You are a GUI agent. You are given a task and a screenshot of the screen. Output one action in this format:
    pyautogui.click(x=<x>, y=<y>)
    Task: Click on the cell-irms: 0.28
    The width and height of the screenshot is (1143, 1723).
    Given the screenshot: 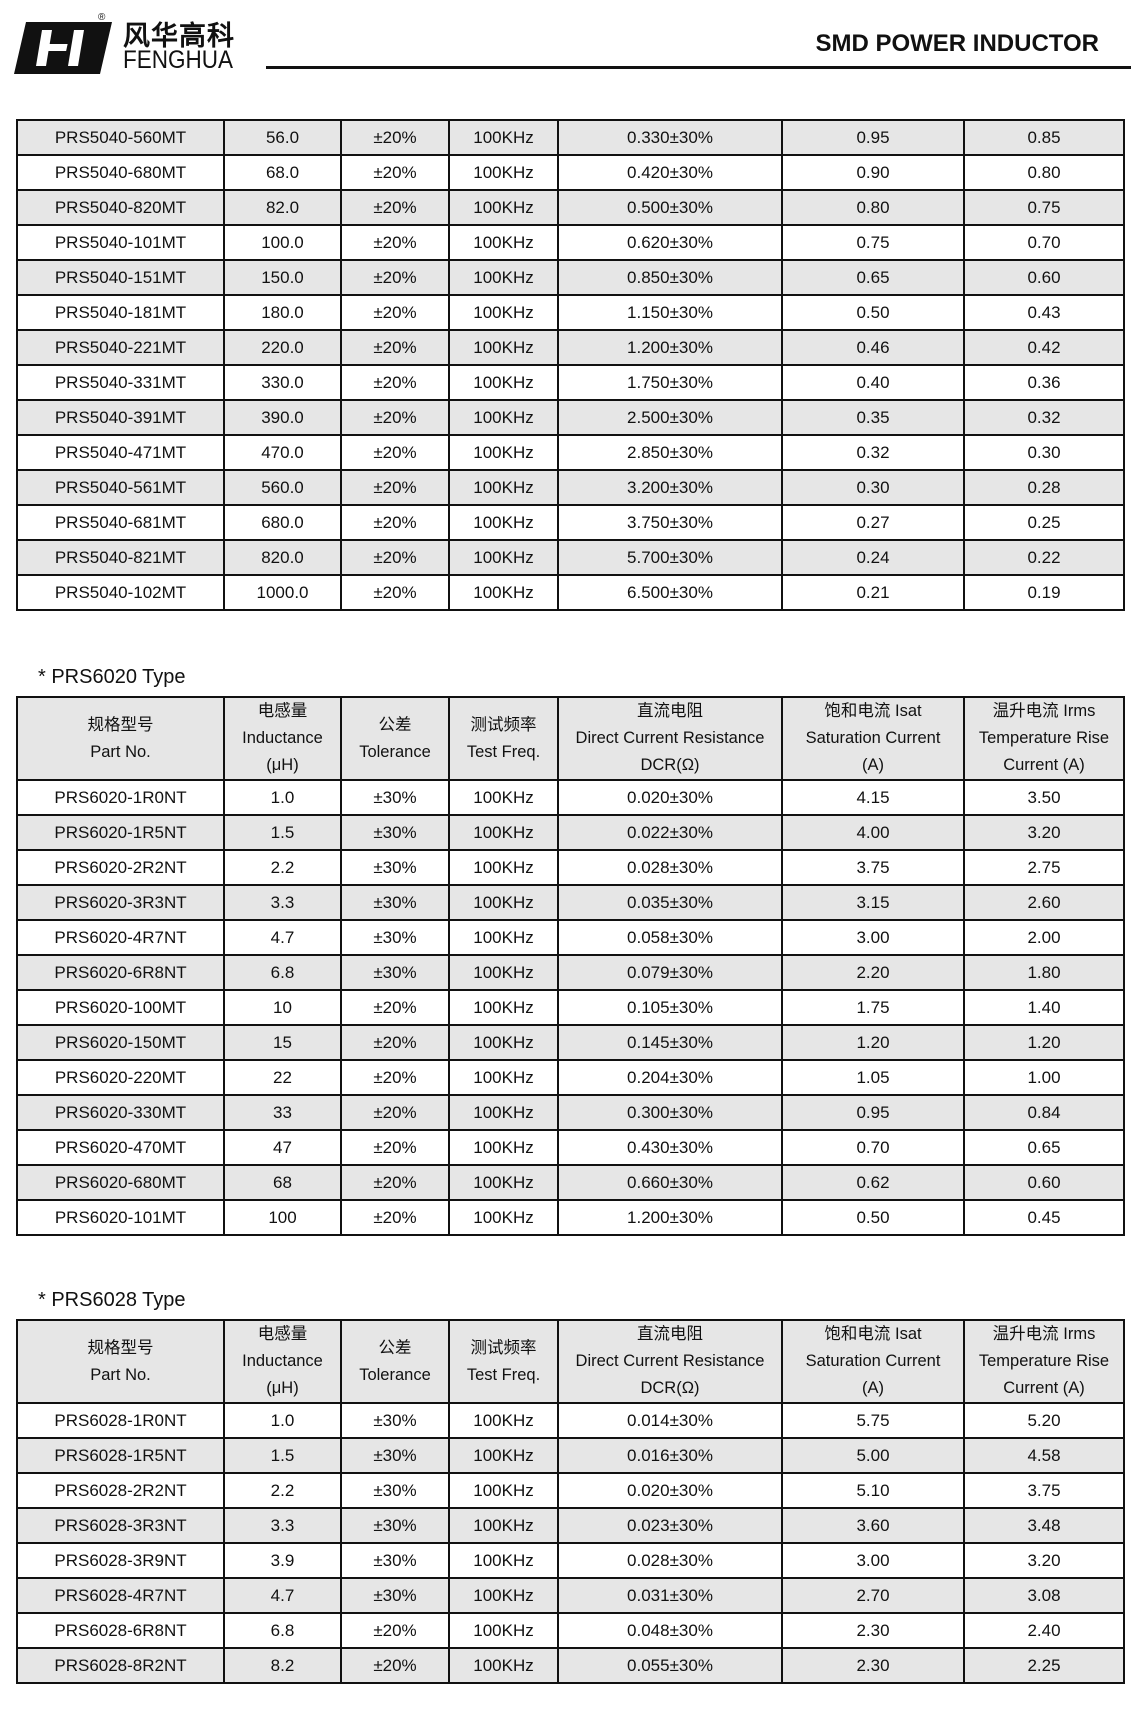 What is the action you would take?
    pyautogui.click(x=1044, y=487)
    